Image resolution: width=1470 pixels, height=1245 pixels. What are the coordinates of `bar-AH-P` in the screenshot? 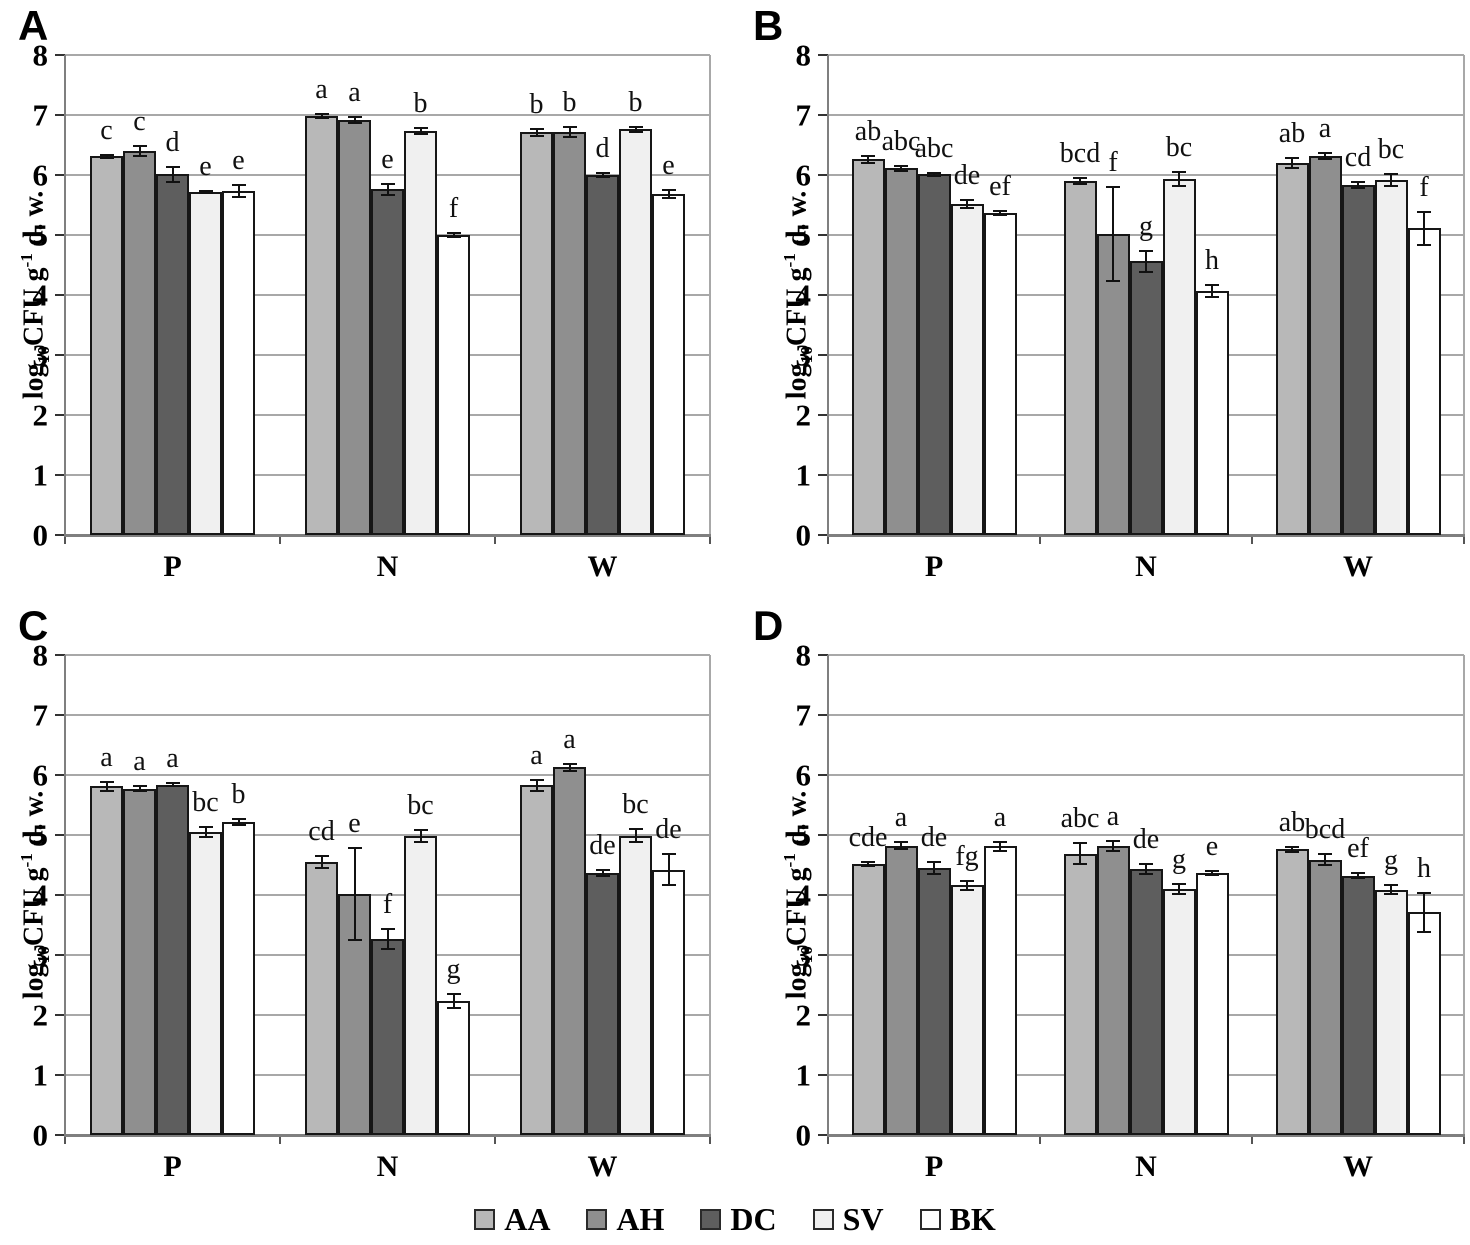 It's located at (901, 990).